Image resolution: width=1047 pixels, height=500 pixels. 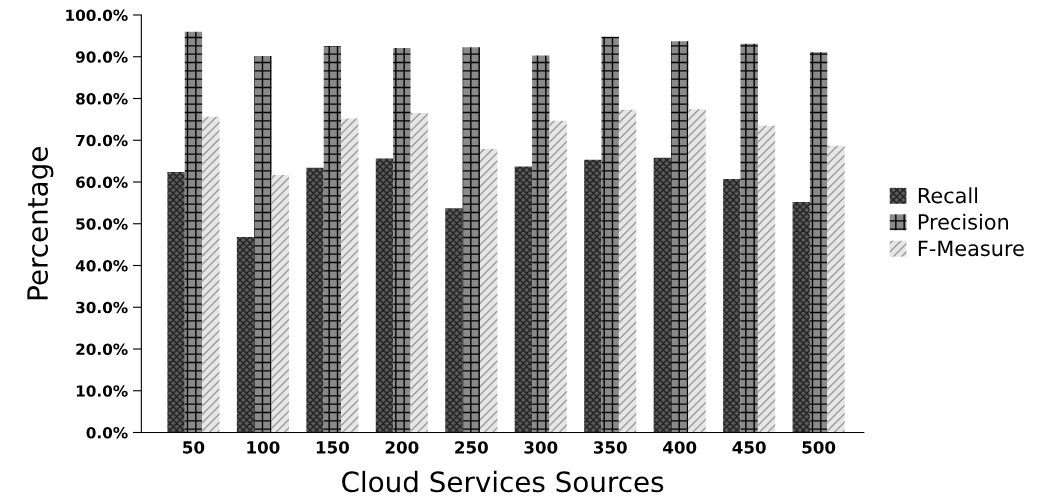 What do you see at coordinates (541, 447) in the screenshot?
I see `x-tick-label: 300` at bounding box center [541, 447].